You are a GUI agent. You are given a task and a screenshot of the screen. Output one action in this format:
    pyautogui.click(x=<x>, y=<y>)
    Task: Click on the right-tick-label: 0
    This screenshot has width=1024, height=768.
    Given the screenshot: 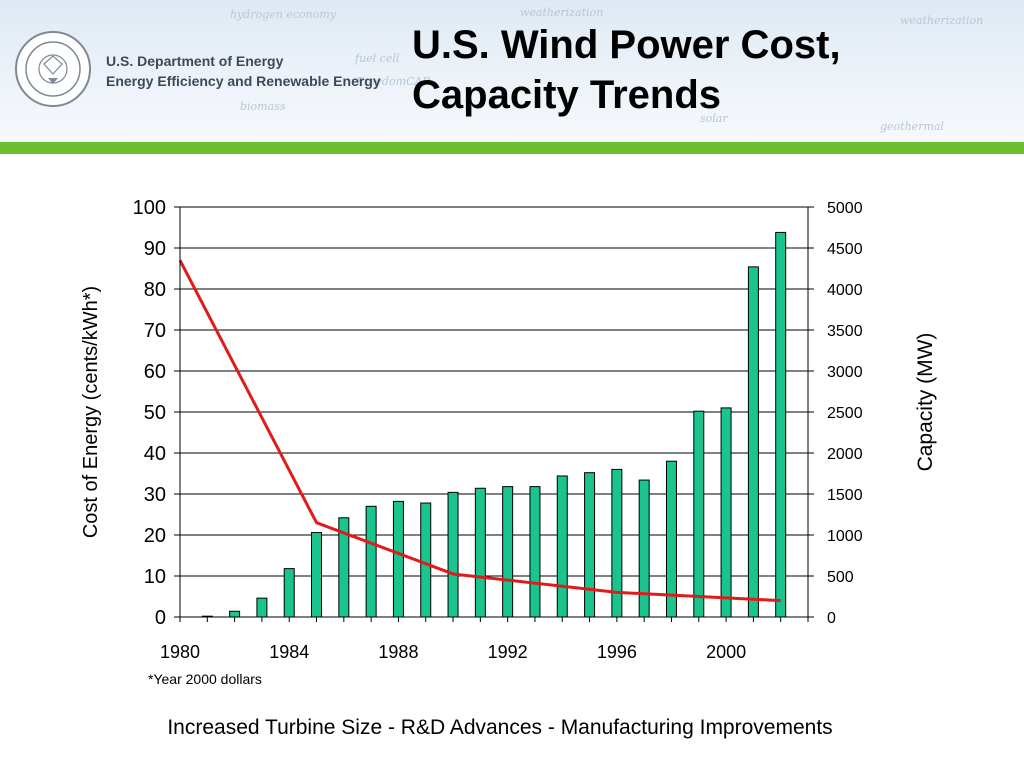 What is the action you would take?
    pyautogui.click(x=831, y=618)
    